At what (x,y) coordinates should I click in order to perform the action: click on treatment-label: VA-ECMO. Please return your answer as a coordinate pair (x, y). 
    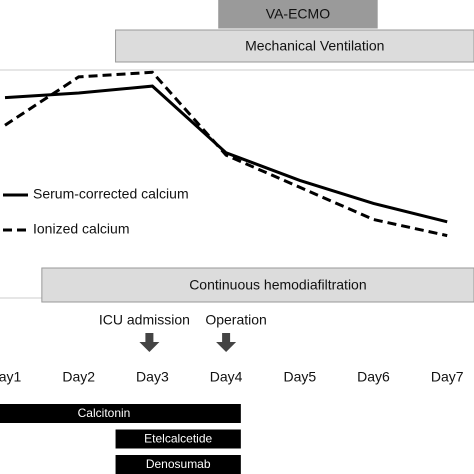
    Looking at the image, I should click on (298, 14).